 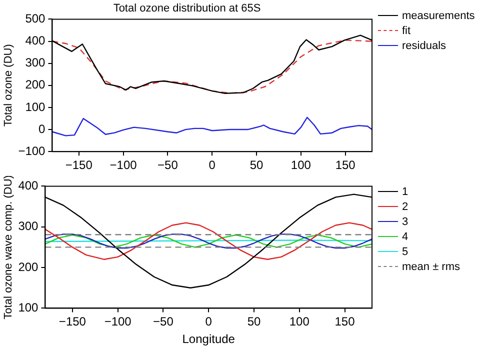 I want to click on y-axis-title: Total ozone (DU), so click(x=8, y=85).